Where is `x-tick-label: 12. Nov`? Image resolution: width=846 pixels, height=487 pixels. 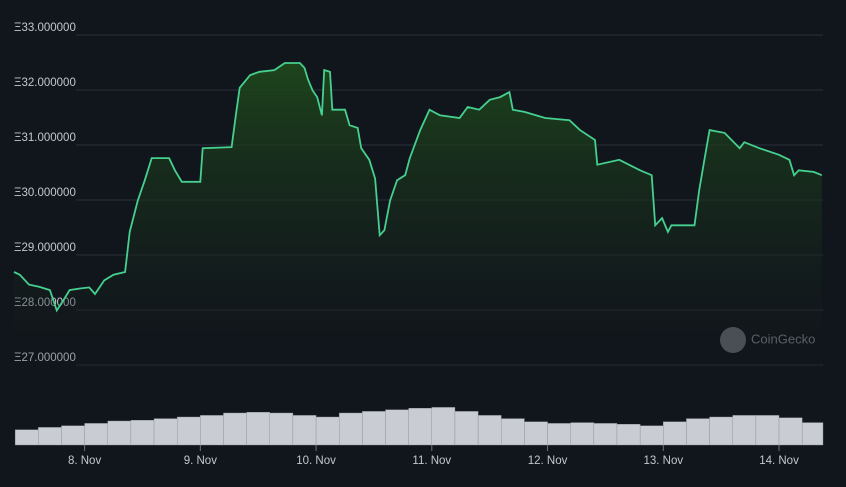
x-tick-label: 12. Nov is located at coordinates (548, 461).